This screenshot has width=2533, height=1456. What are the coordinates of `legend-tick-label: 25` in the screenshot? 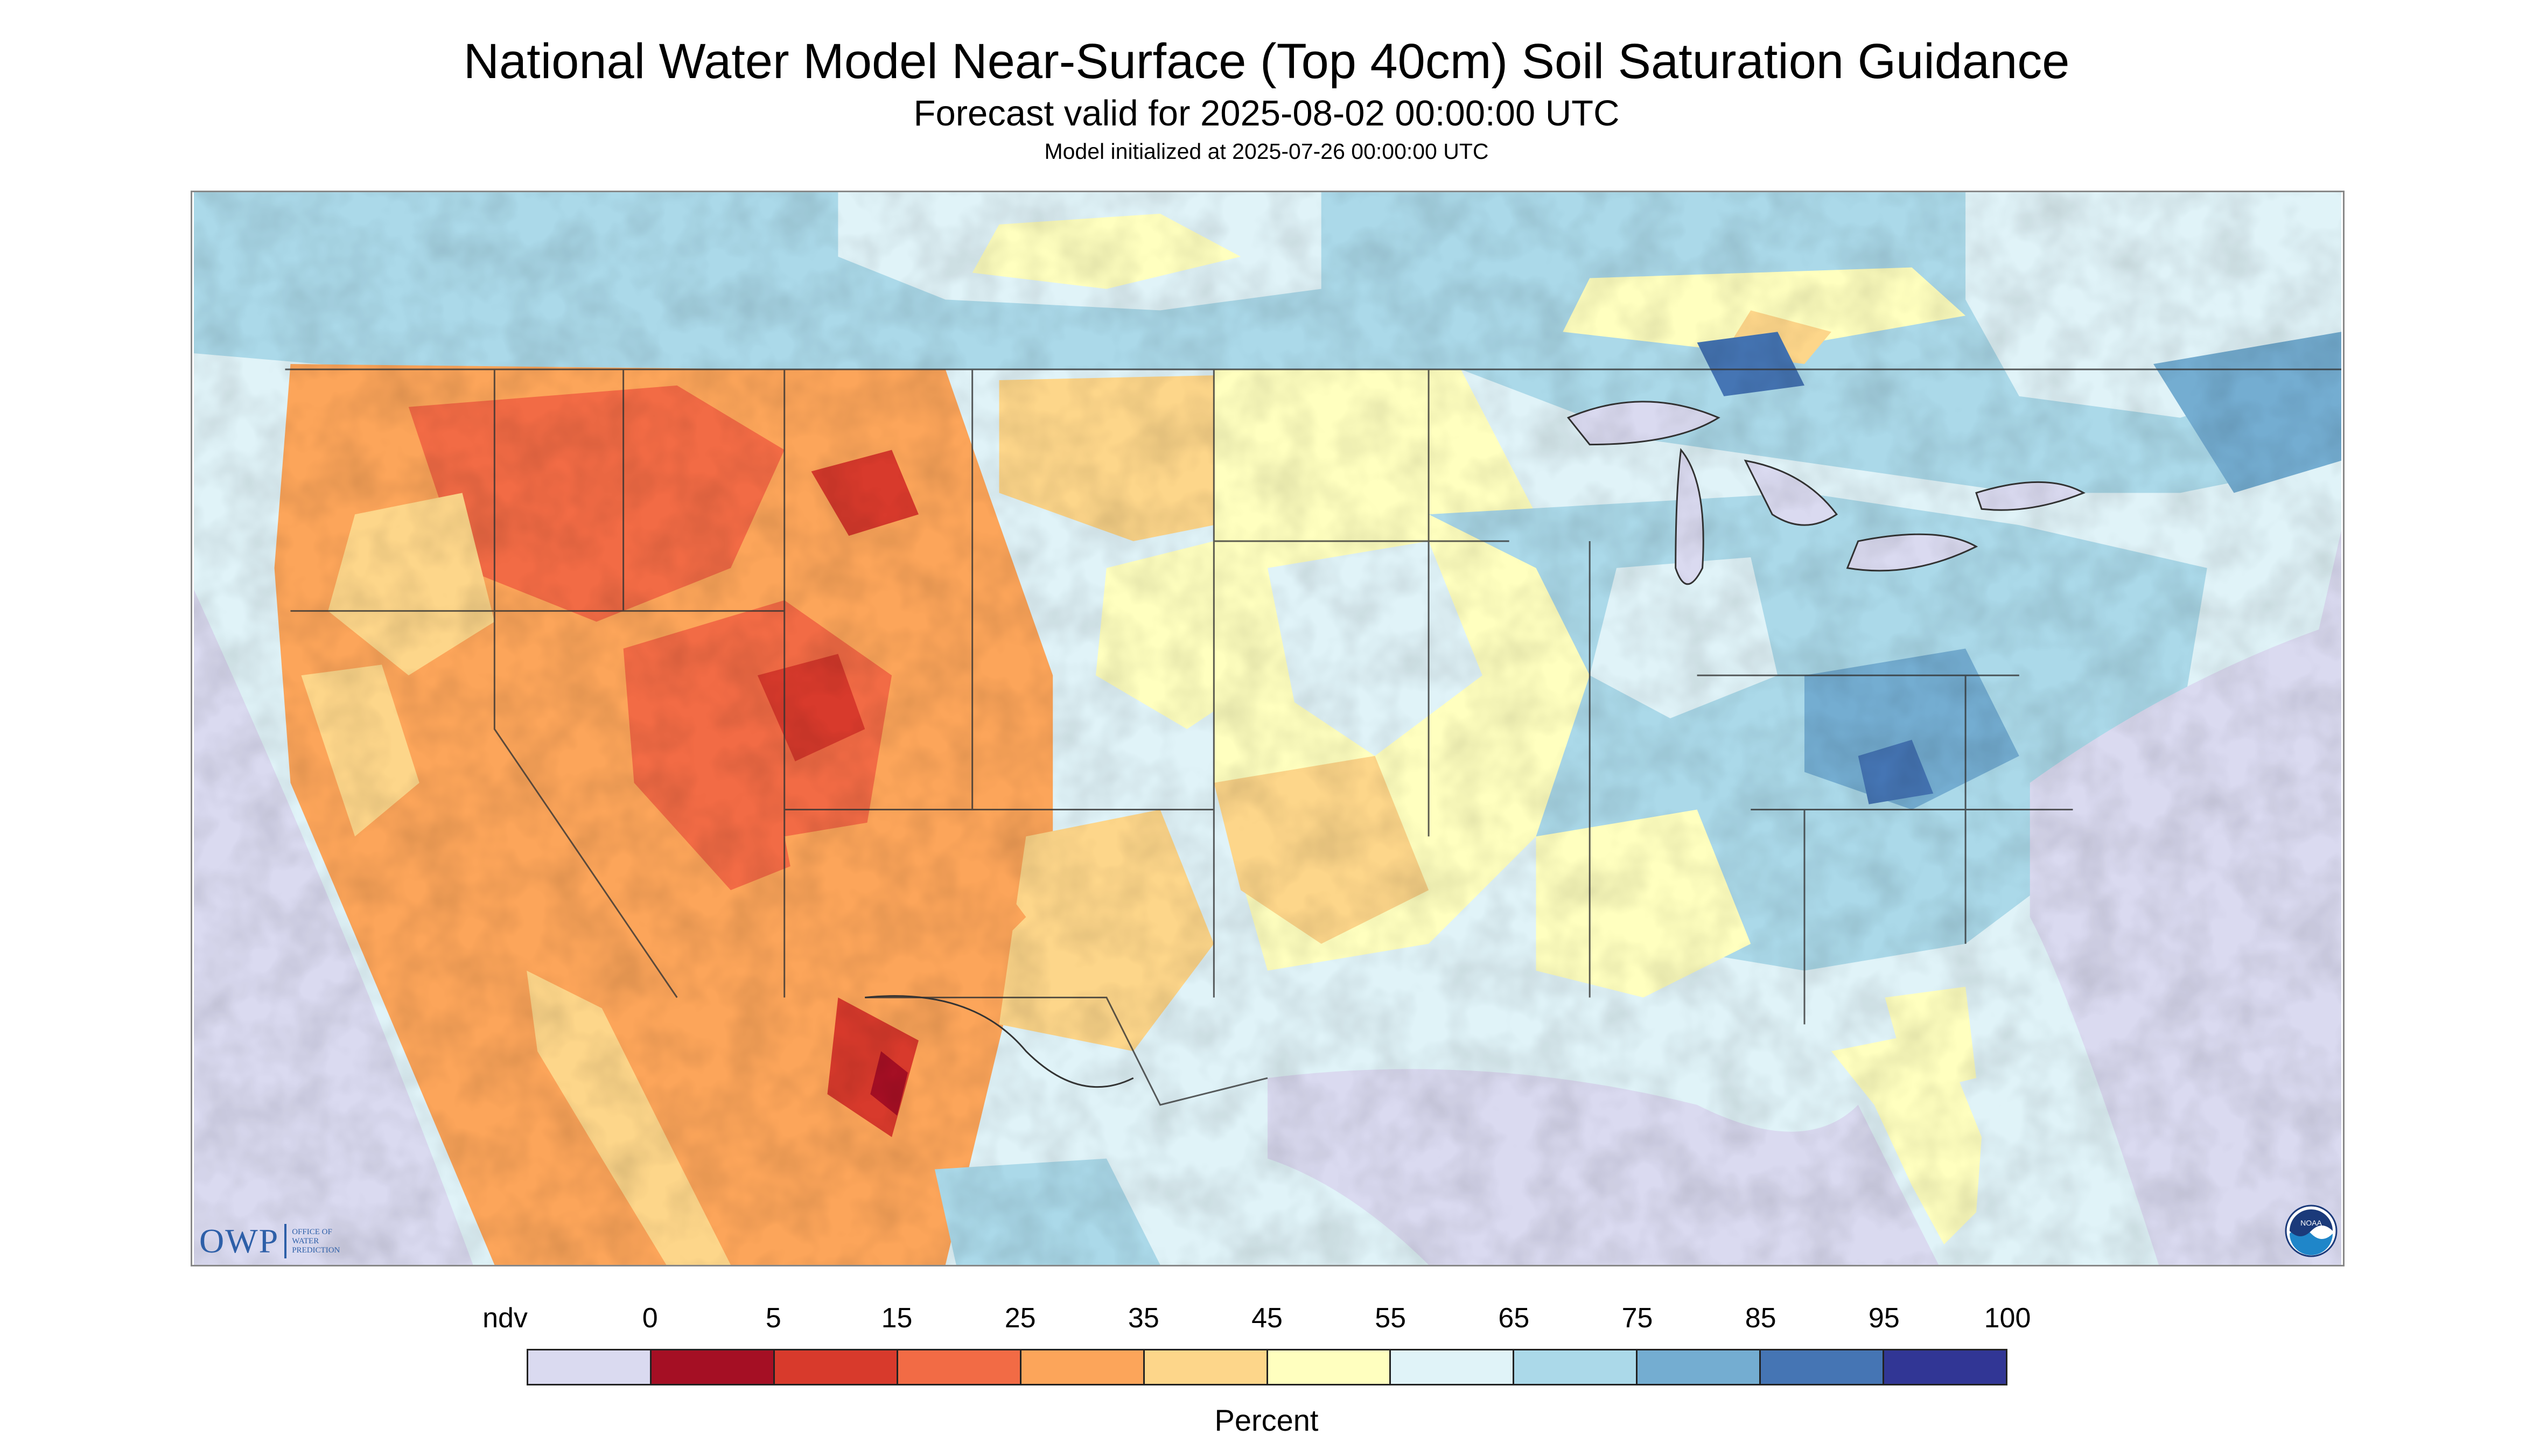 It's located at (1020, 1318).